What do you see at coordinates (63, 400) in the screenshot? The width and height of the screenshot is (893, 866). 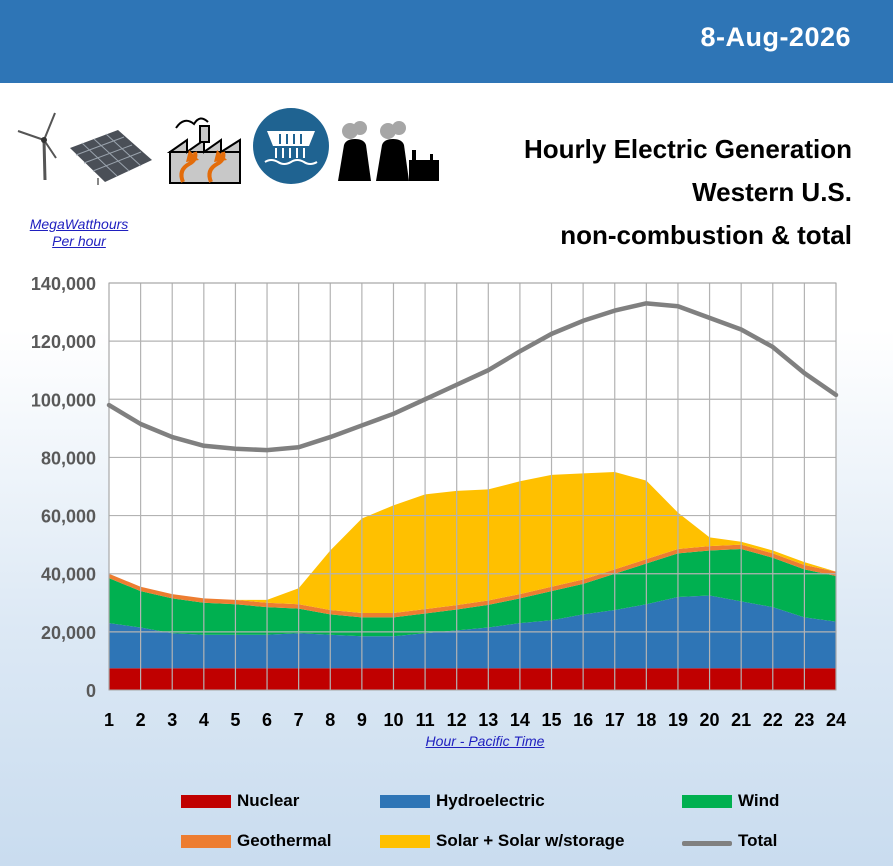 I see `y-tick-label: 100,000` at bounding box center [63, 400].